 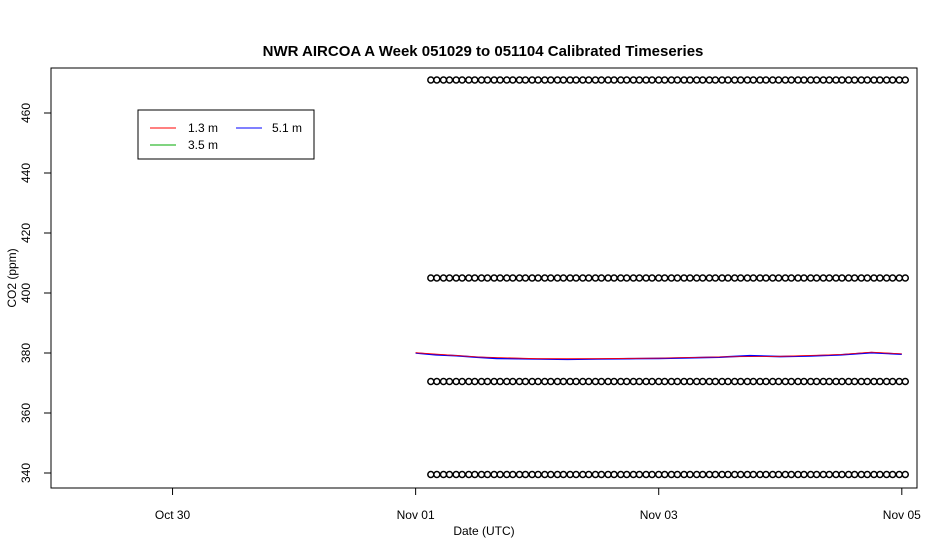 I want to click on y-axis-label: CO2 (ppm), so click(x=12, y=277).